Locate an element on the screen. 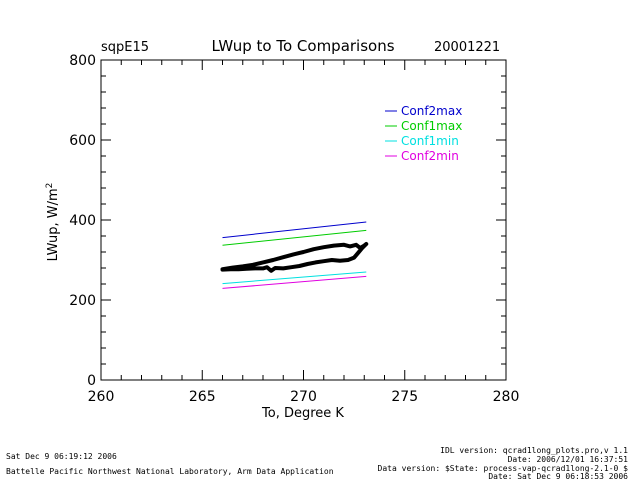 The image size is (640, 481). series-lines is located at coordinates (294, 255).